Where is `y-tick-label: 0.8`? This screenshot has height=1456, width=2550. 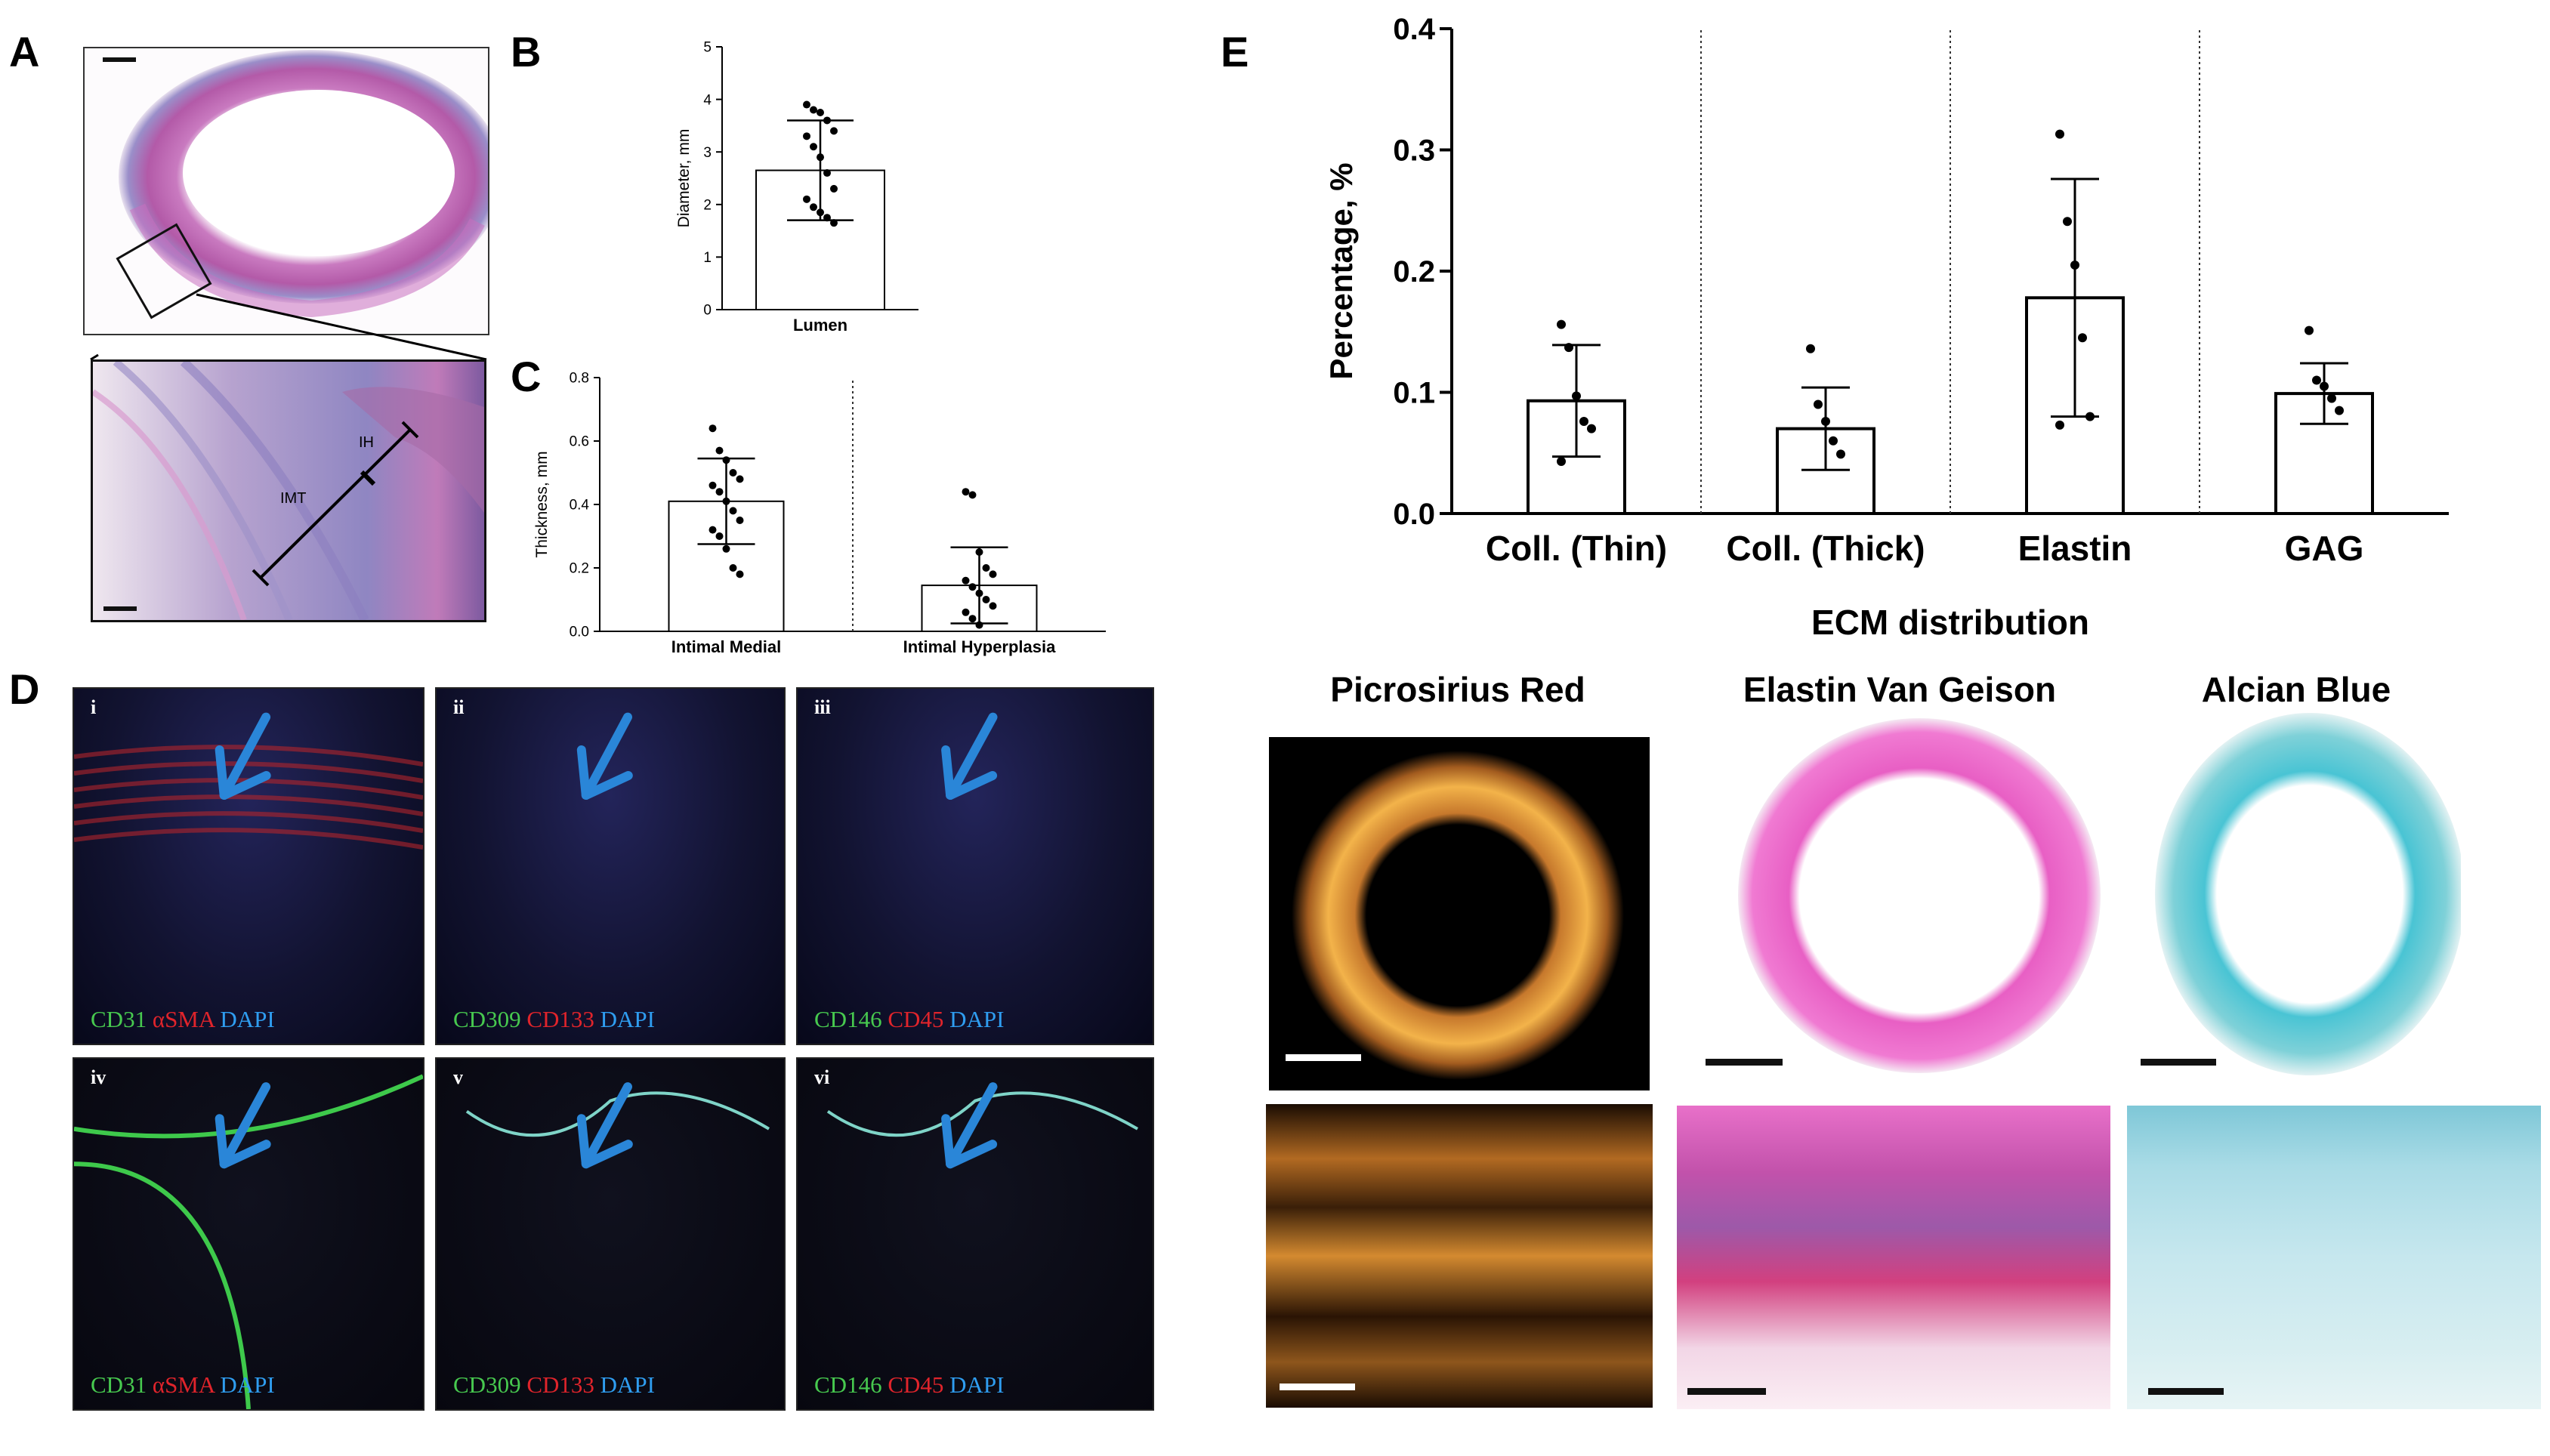
y-tick-label: 0.8 is located at coordinates (579, 379).